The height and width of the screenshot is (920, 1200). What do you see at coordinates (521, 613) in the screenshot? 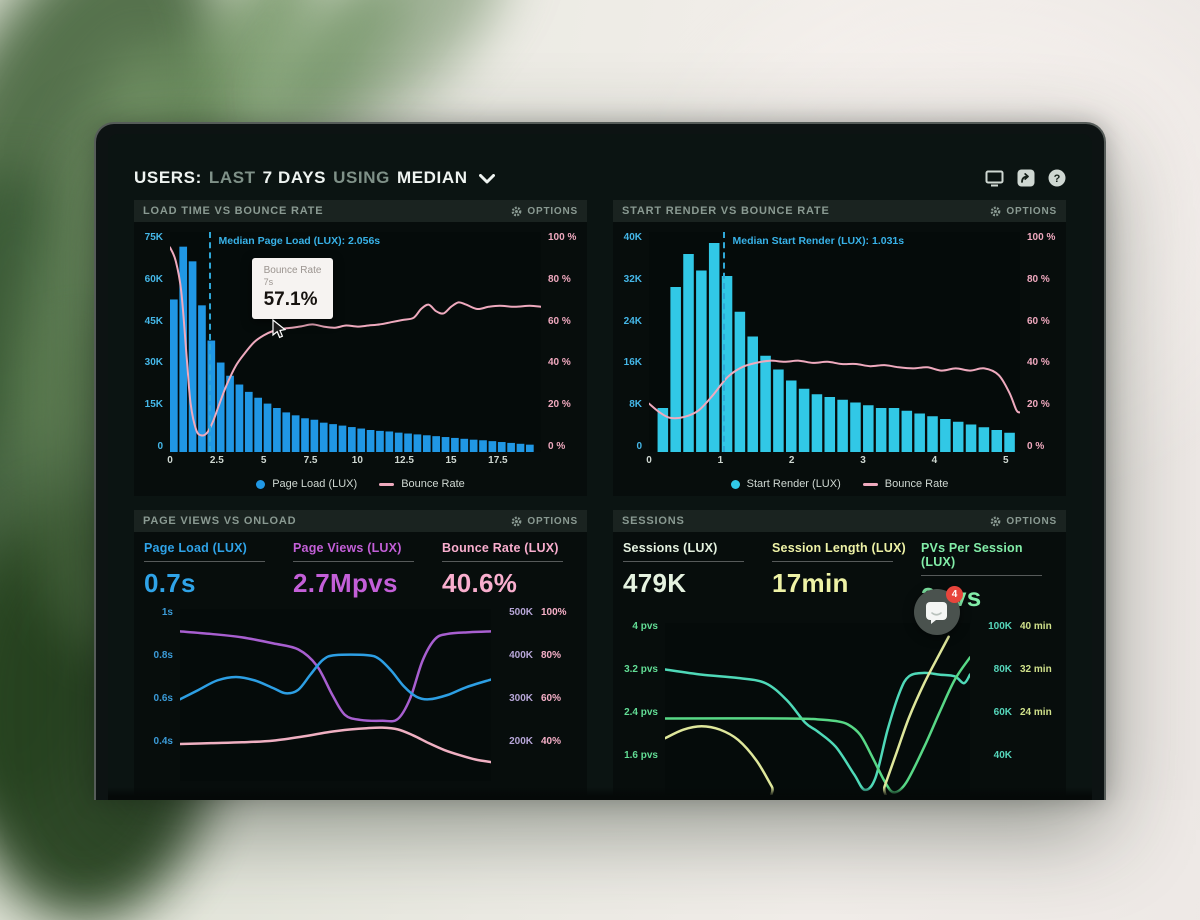
I see `axis-tick-label: 500K` at bounding box center [521, 613].